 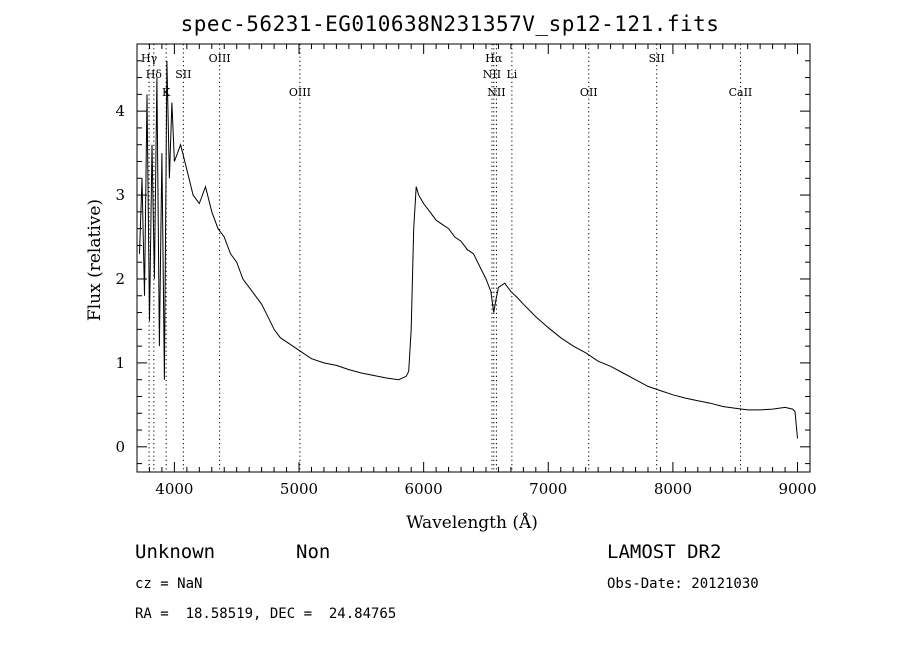 What do you see at coordinates (95, 260) in the screenshot?
I see `y-axis-label: Flux (relative)` at bounding box center [95, 260].